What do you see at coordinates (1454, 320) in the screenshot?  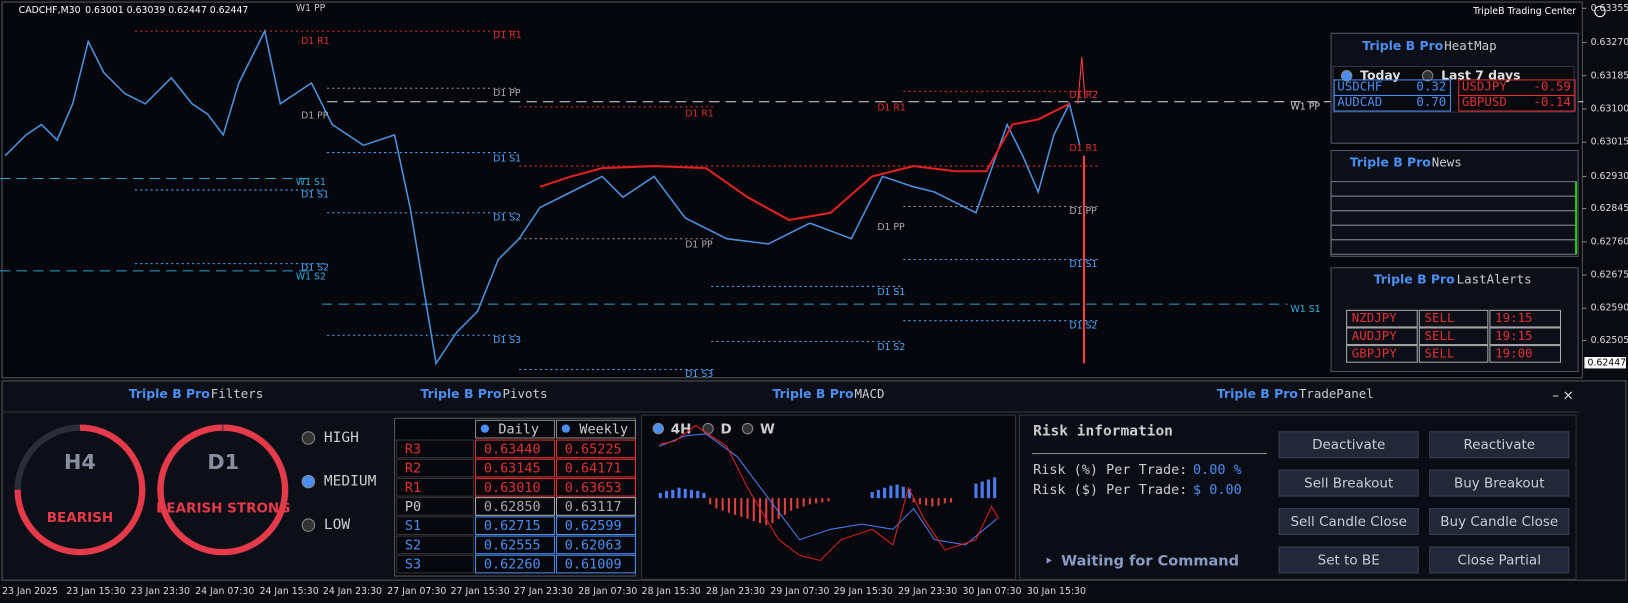 I see `alerts-panel` at bounding box center [1454, 320].